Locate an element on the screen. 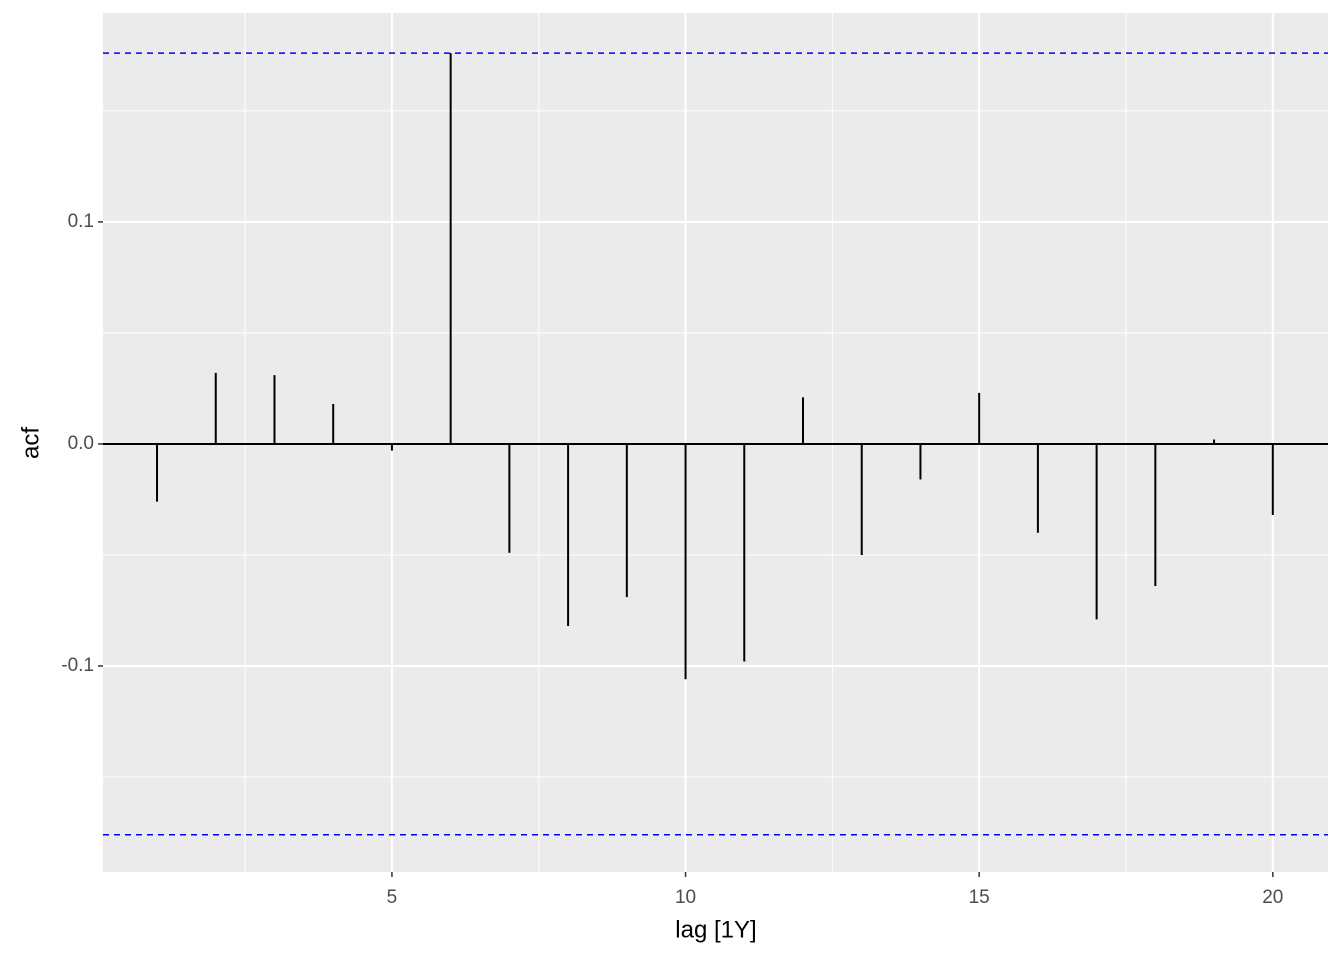 This screenshot has height=960, width=1344. x-tick-label: 10 is located at coordinates (685, 897).